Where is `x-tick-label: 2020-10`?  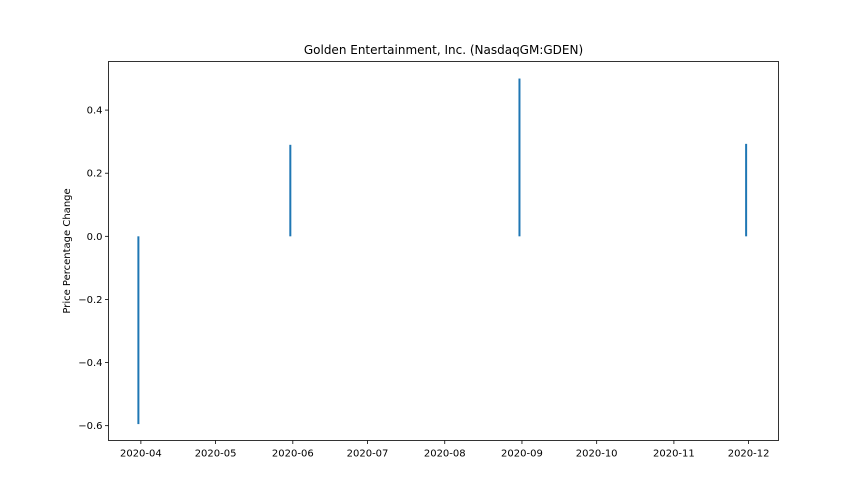
x-tick-label: 2020-10 is located at coordinates (597, 454).